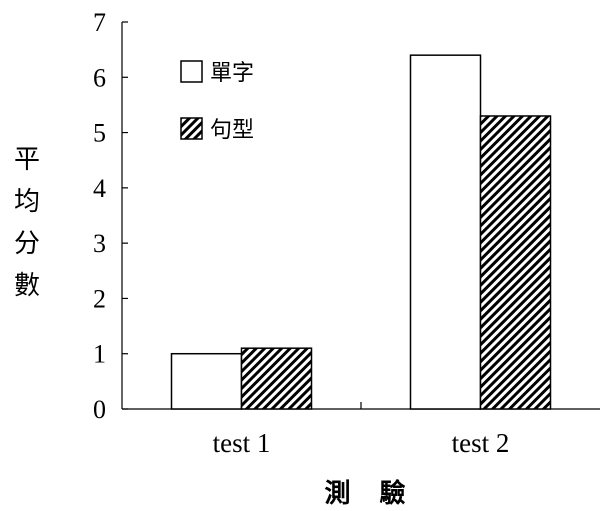  What do you see at coordinates (99, 354) in the screenshot?
I see `y-tick-label: 1` at bounding box center [99, 354].